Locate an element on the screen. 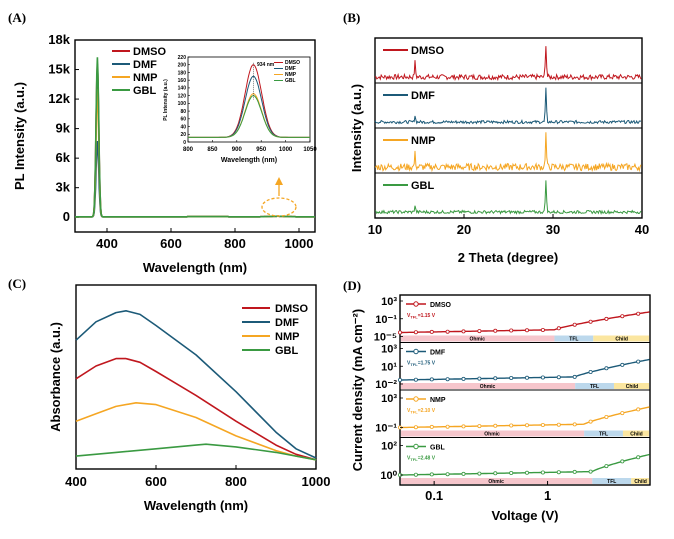 Image resolution: width=674 pixels, height=539 pixels. y-tick-label: 10² is located at coordinates (389, 447).